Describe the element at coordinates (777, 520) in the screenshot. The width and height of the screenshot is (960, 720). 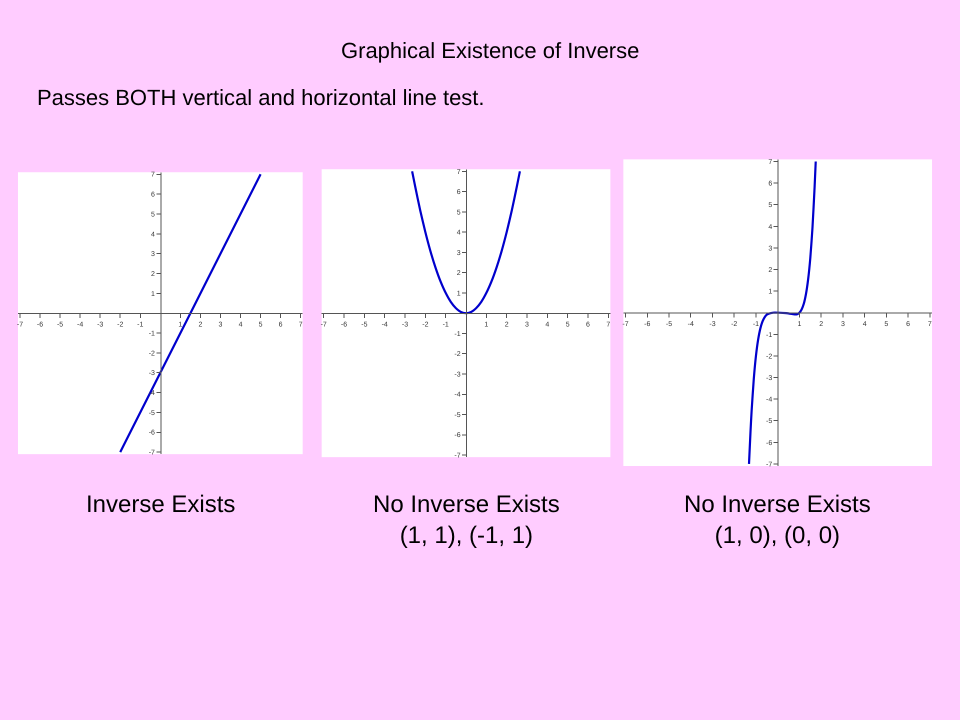
I see `text: No Inverse Exists (1, 0), (0, 0)` at that location.